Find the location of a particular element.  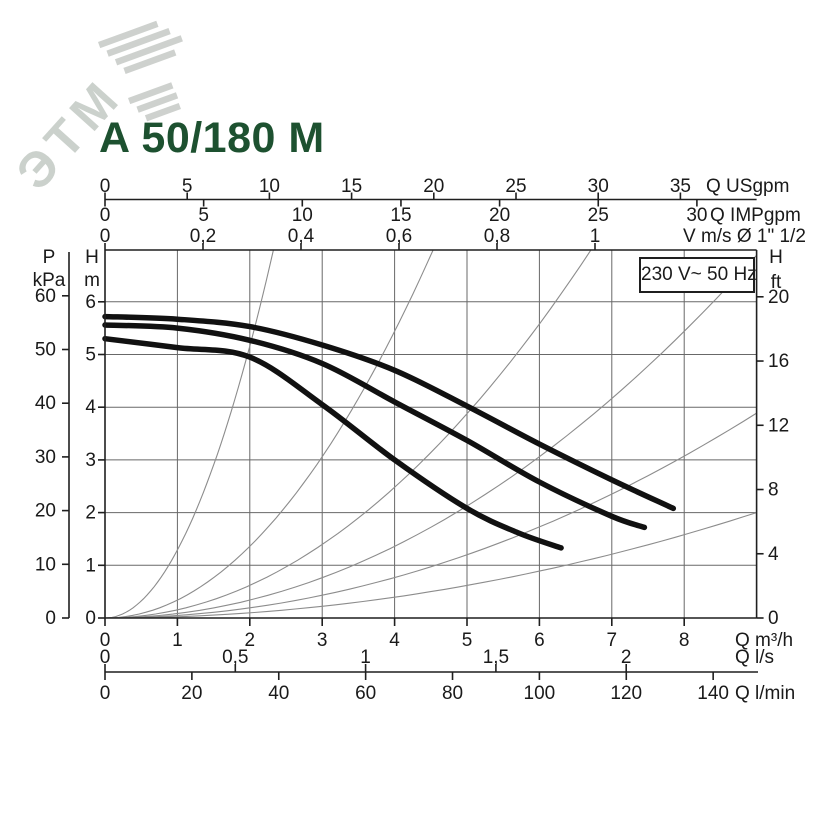

tick-label-usgpm: 20 is located at coordinates (433, 186).